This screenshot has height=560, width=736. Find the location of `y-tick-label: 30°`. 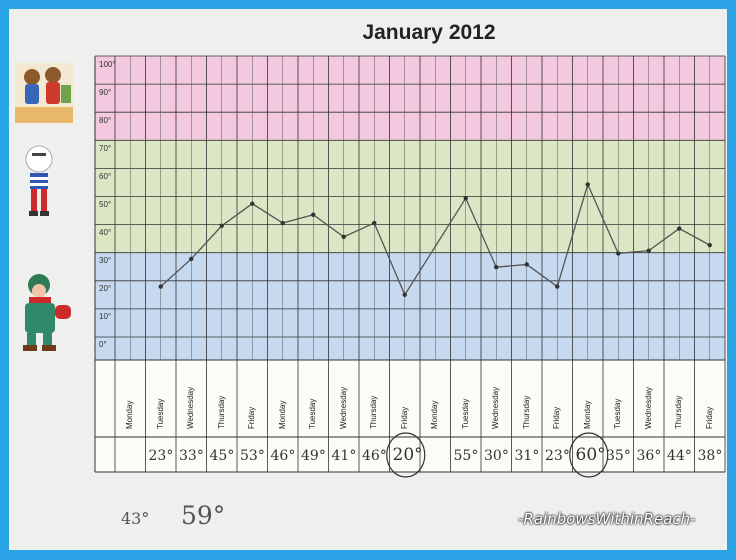

y-tick-label: 30° is located at coordinates (105, 260).